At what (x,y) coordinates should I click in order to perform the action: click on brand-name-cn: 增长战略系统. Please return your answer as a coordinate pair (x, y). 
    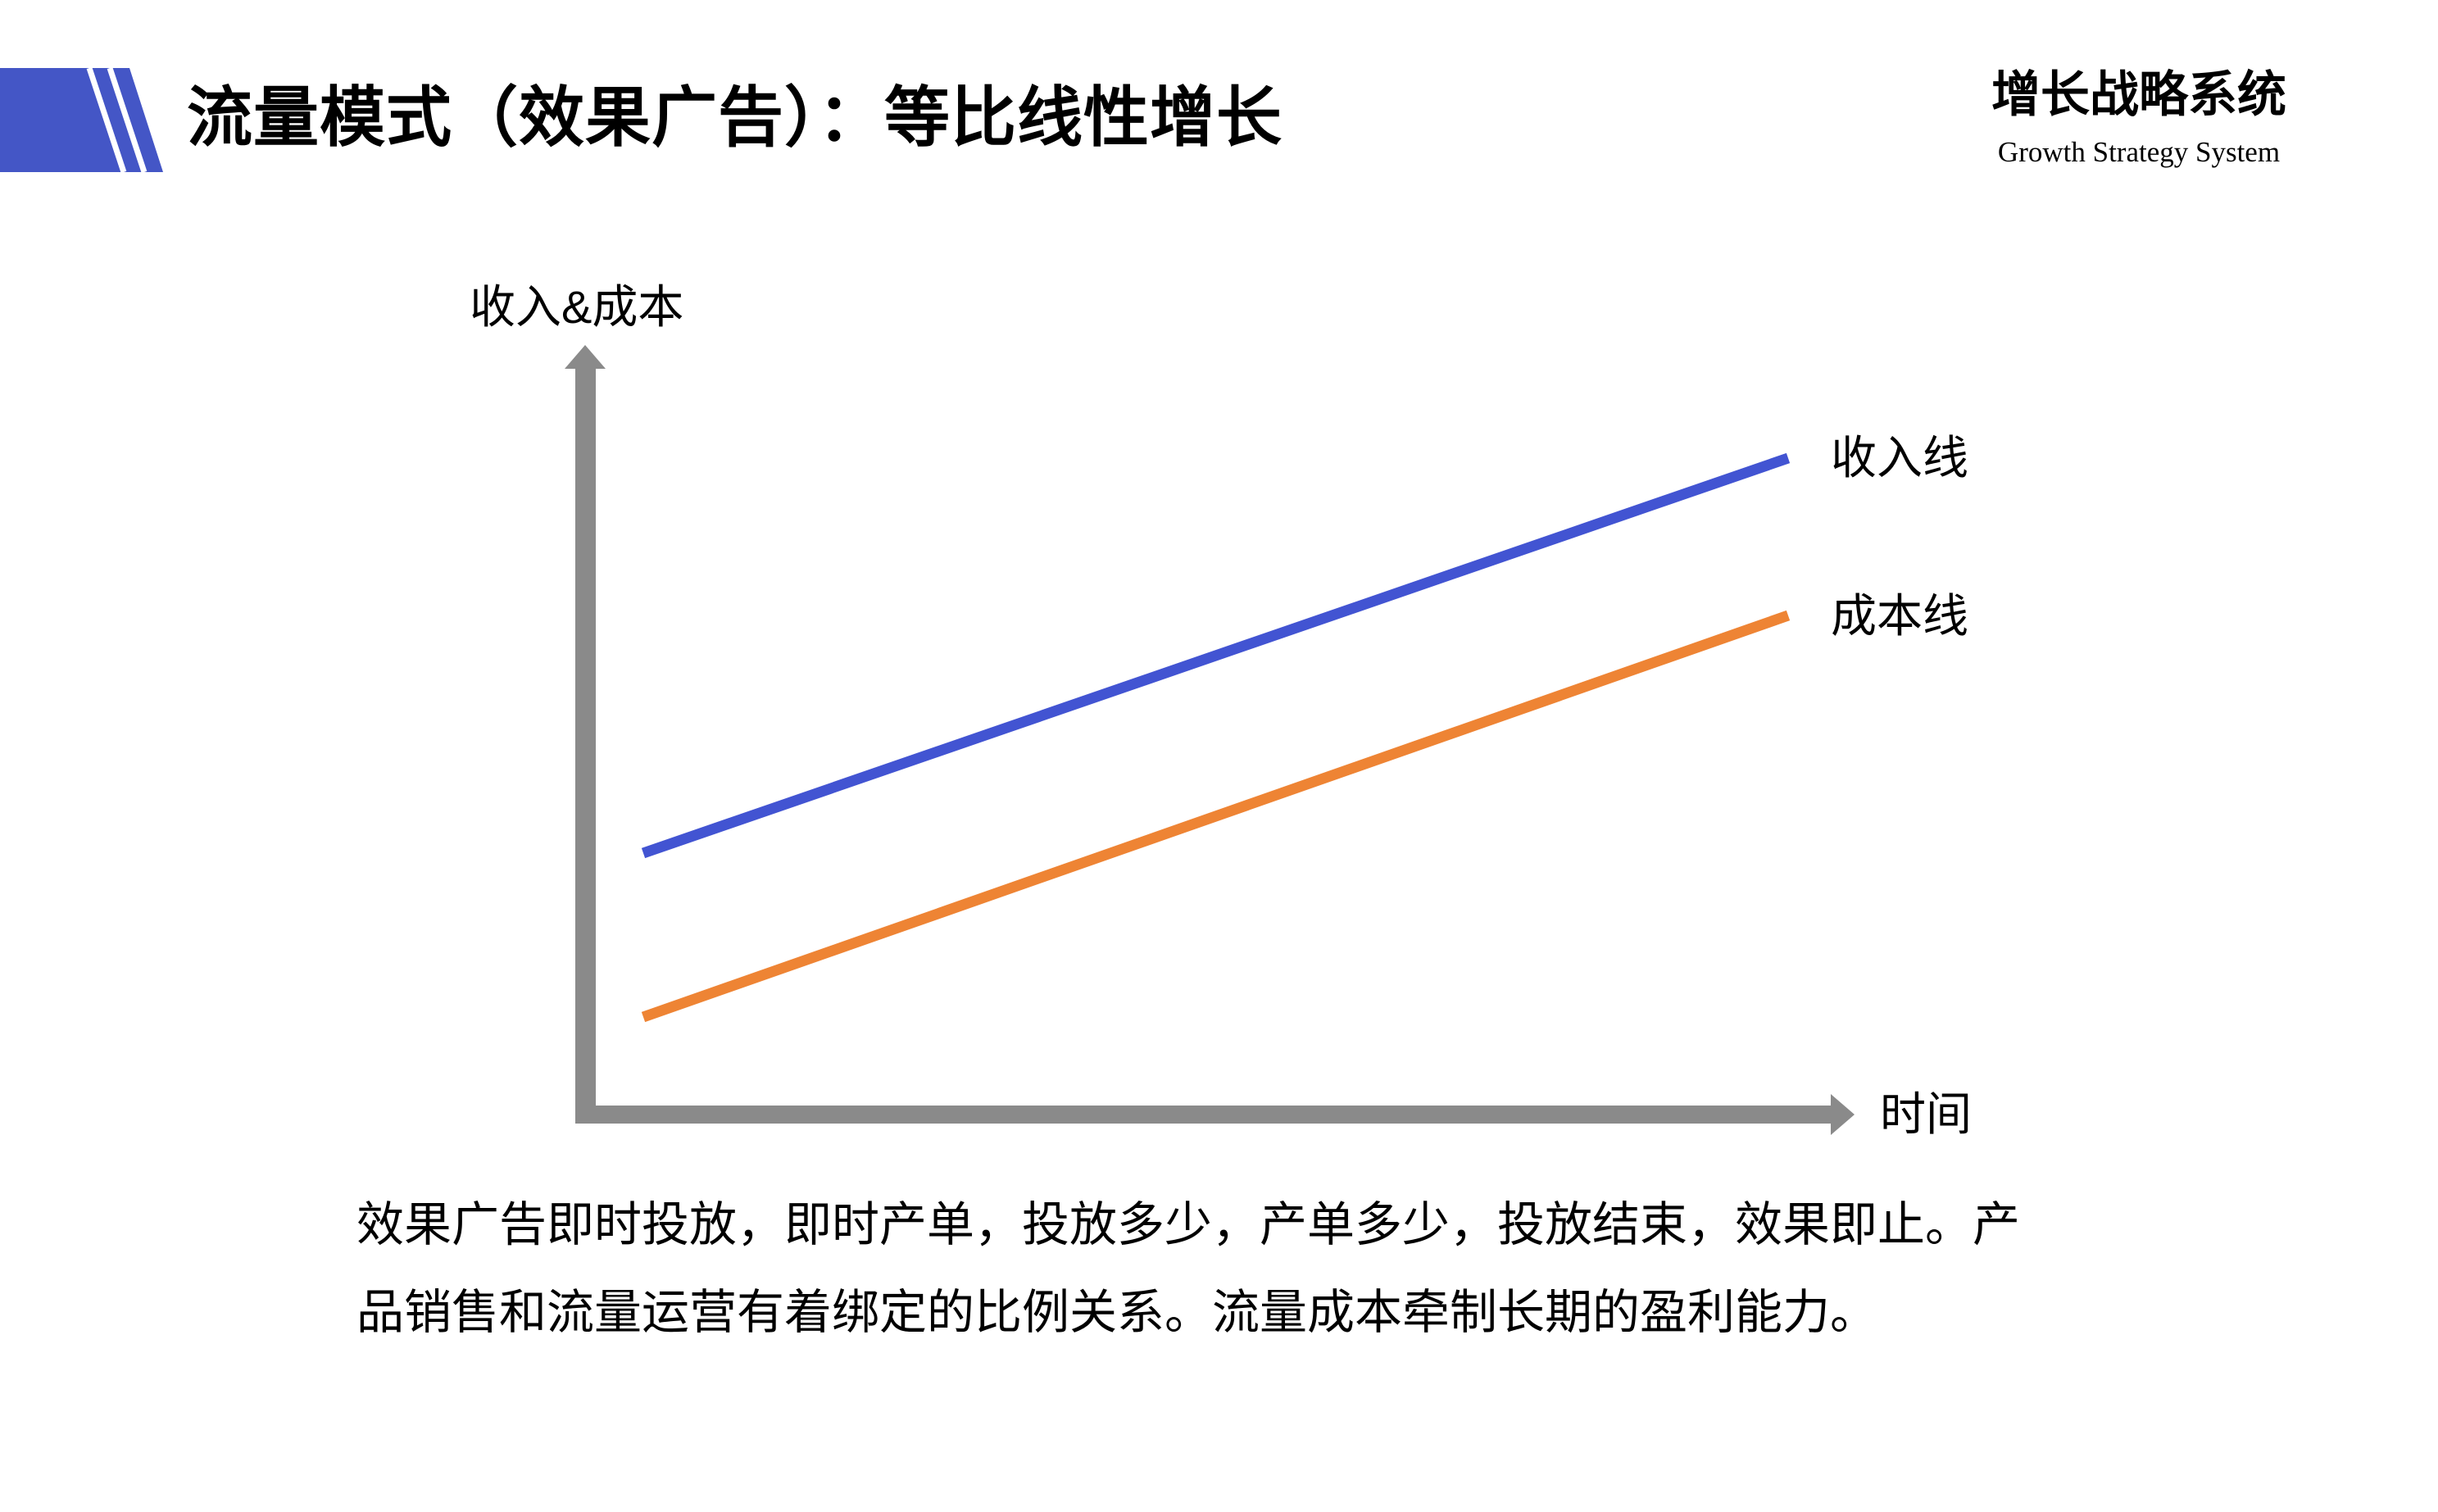
    Looking at the image, I should click on (2138, 95).